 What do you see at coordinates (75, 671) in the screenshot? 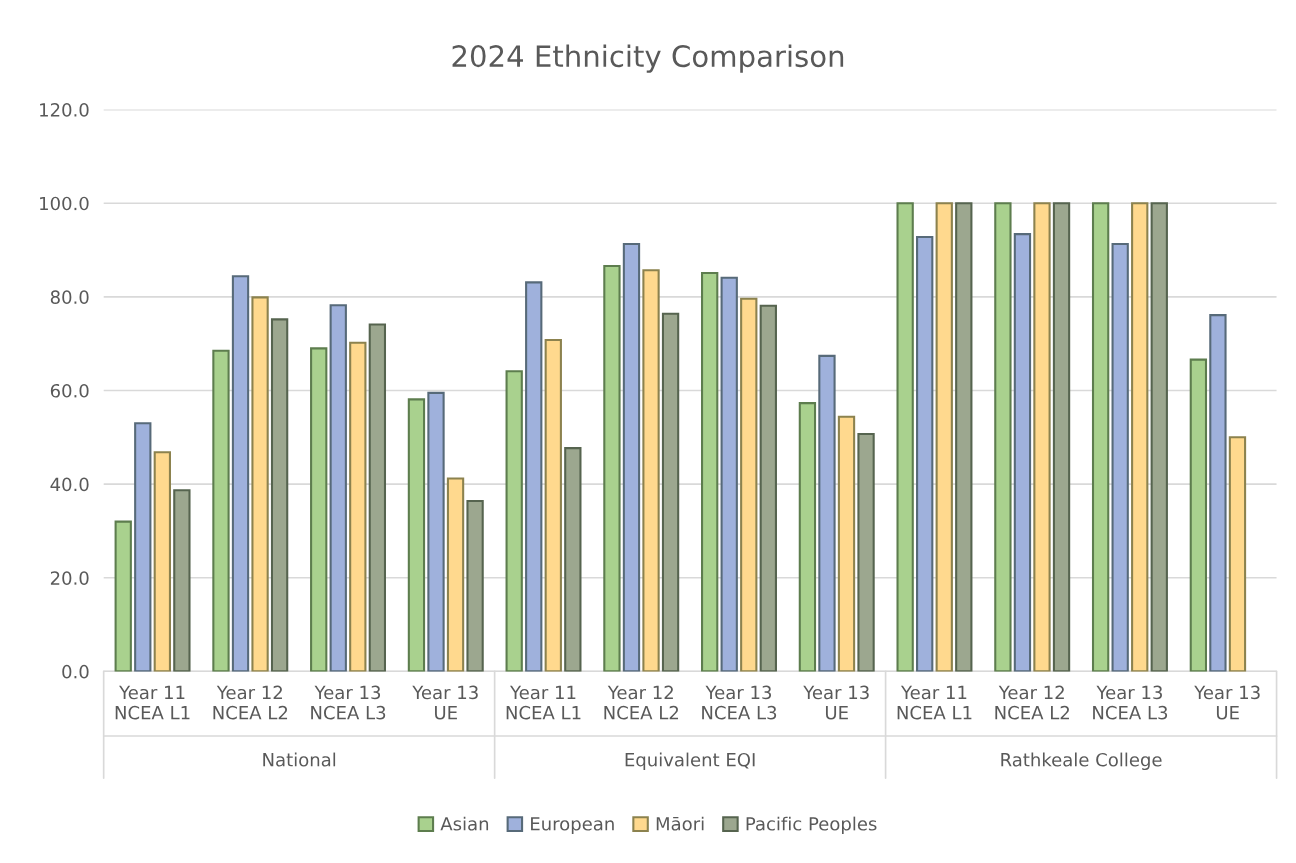
I see `y-tick-label: 0.0` at bounding box center [75, 671].